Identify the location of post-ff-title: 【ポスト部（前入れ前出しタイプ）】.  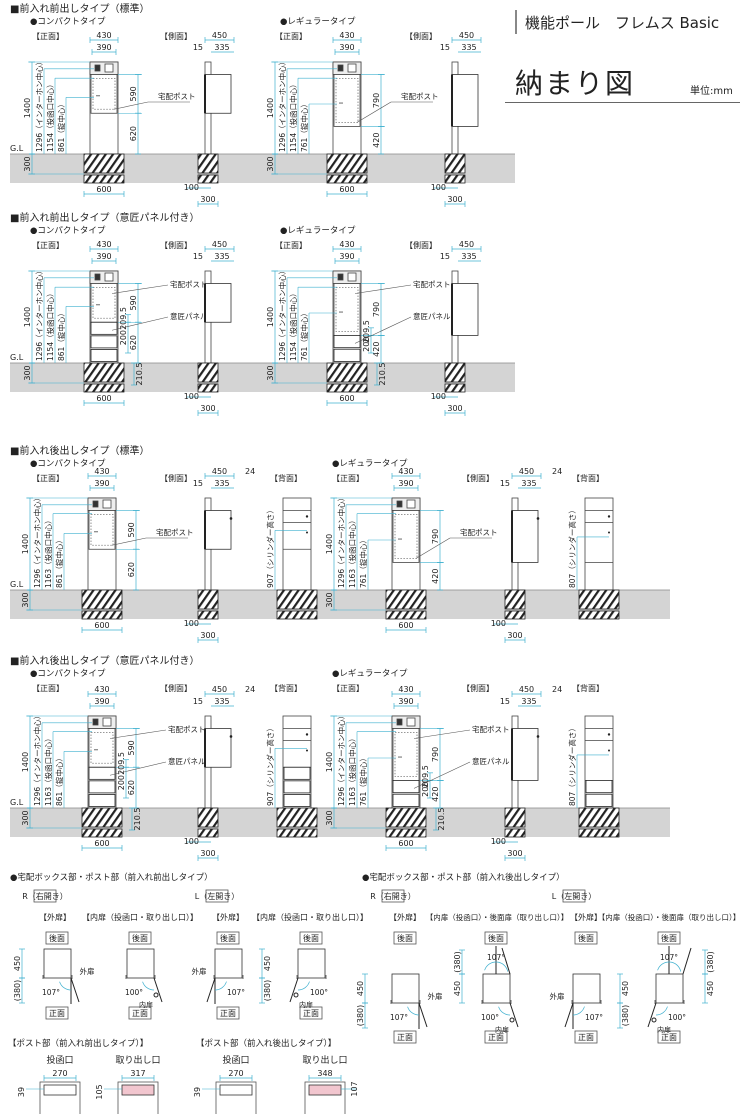
(78, 1043).